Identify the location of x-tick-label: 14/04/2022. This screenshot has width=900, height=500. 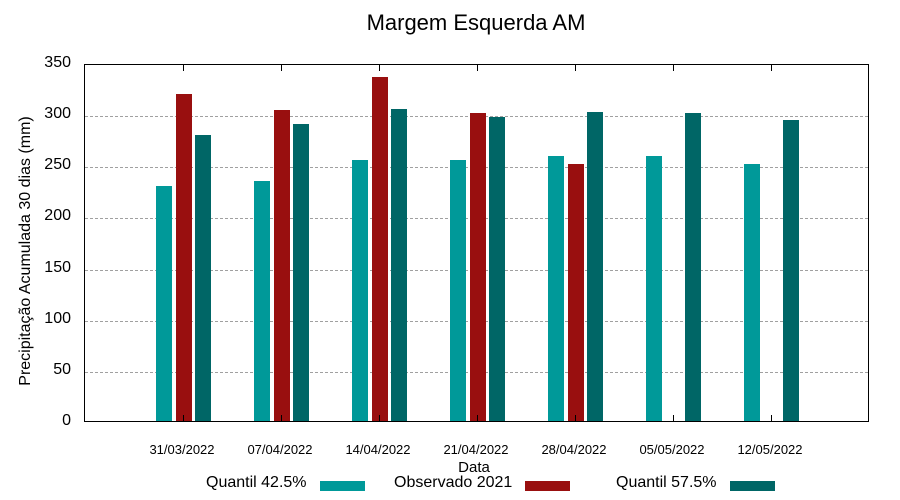
(378, 449).